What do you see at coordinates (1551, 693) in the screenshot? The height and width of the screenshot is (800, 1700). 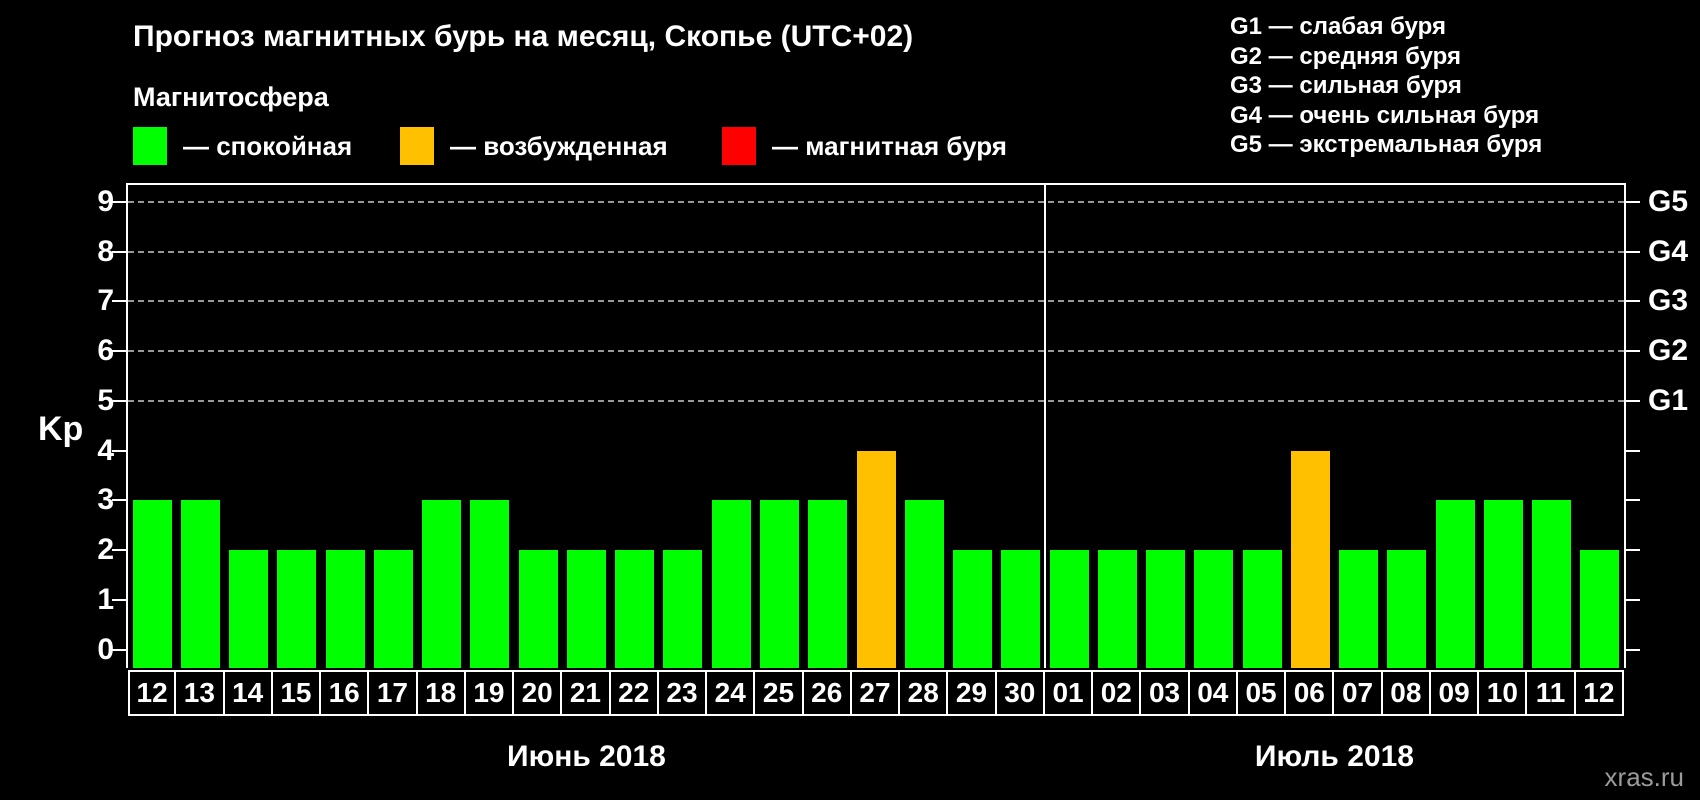 I see `x-axis-day-label: 11` at bounding box center [1551, 693].